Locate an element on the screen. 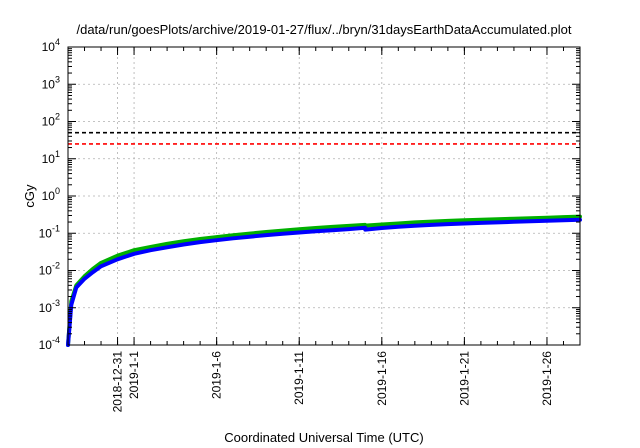  x-tick-label: 2019-1-6 is located at coordinates (217, 375).